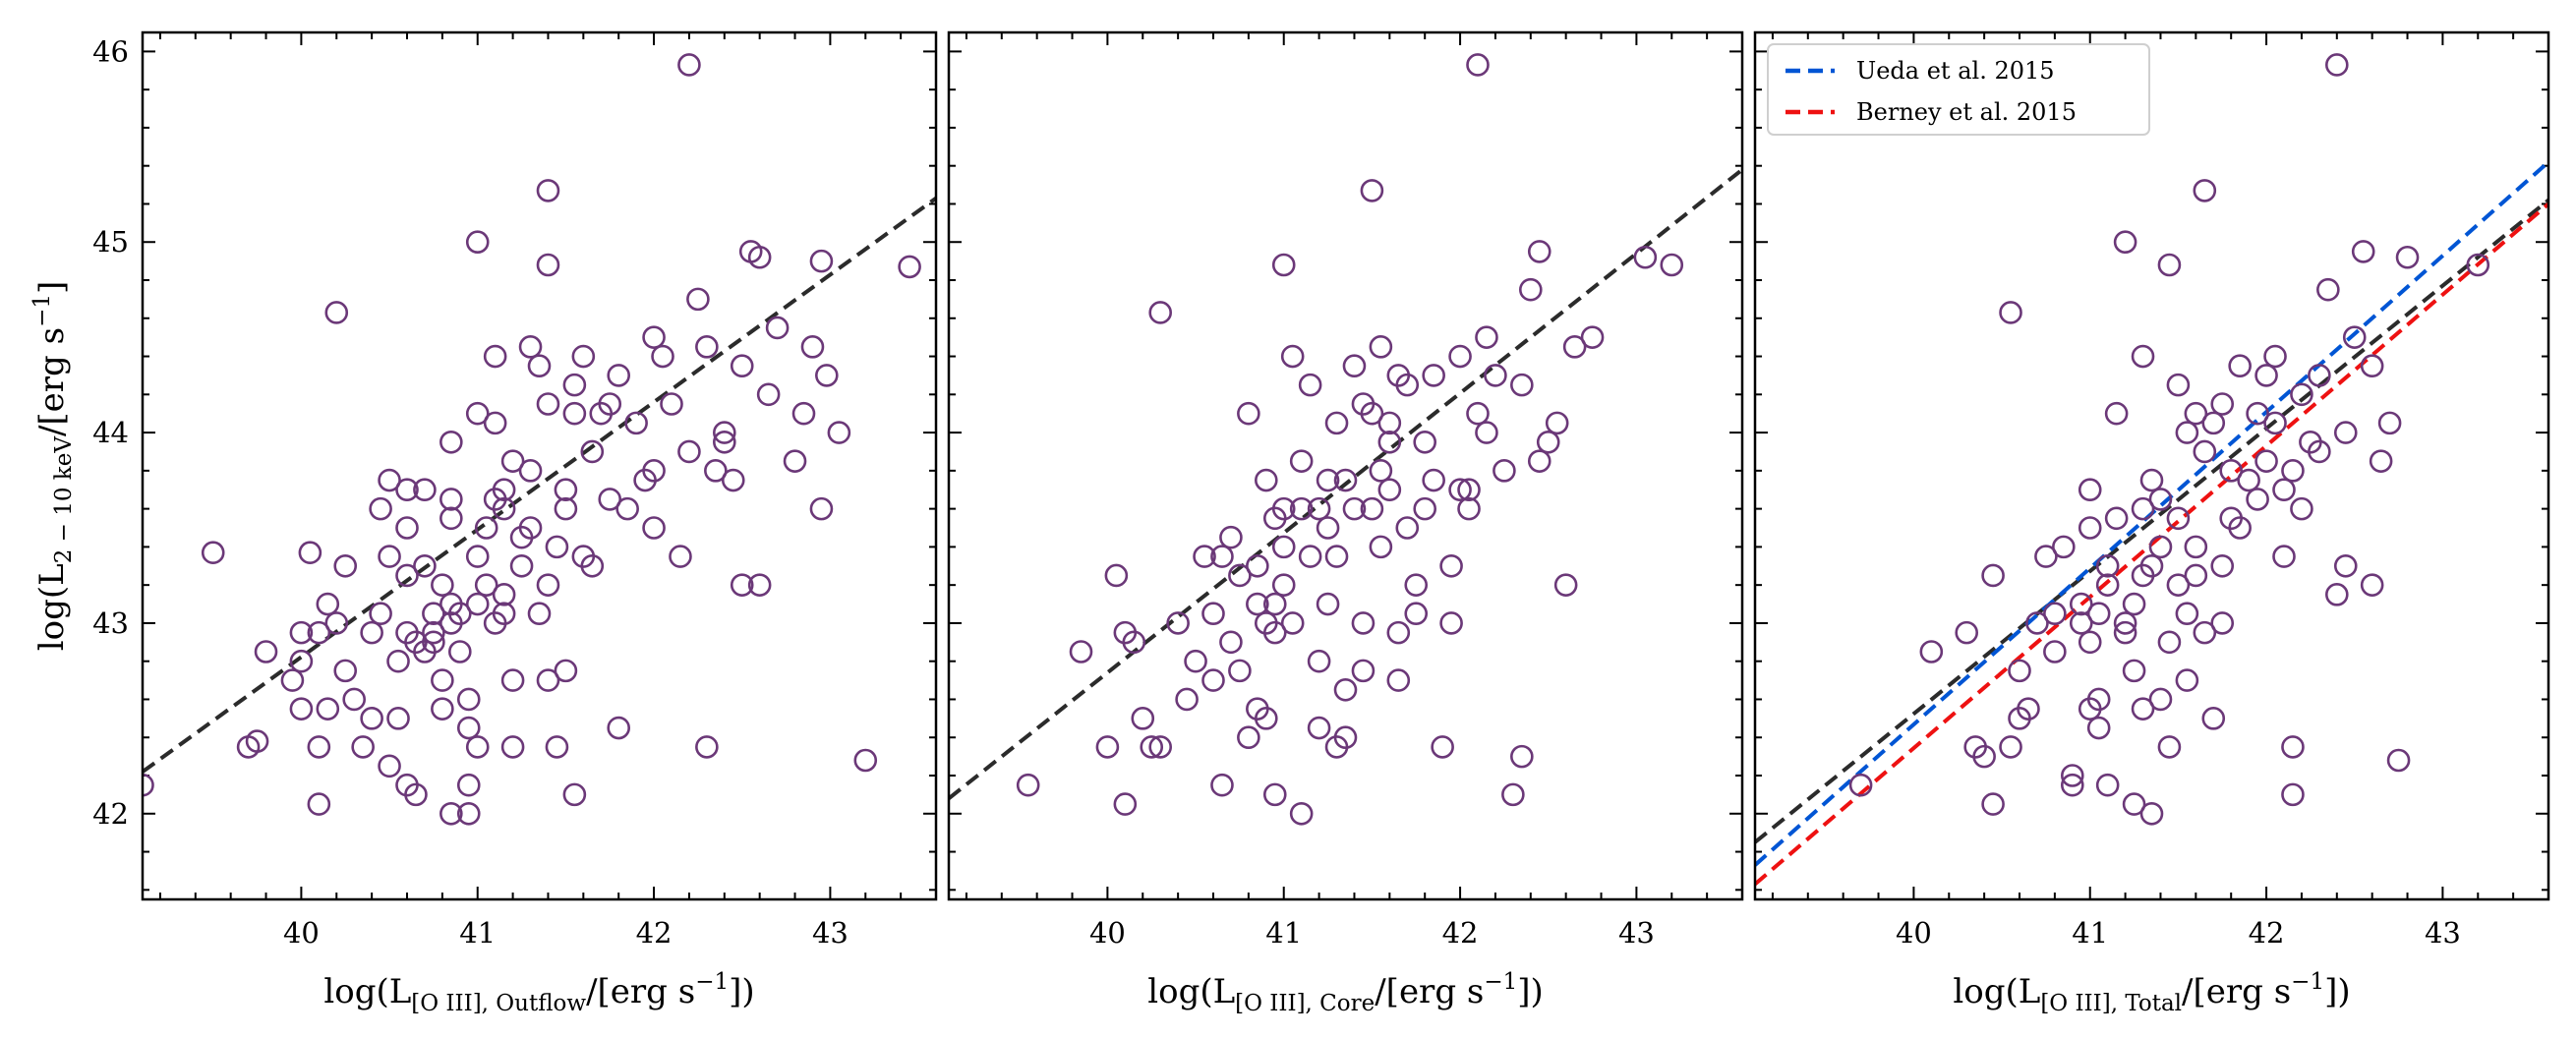 The image size is (2576, 1038). I want to click on y-tick-label: 44, so click(110, 432).